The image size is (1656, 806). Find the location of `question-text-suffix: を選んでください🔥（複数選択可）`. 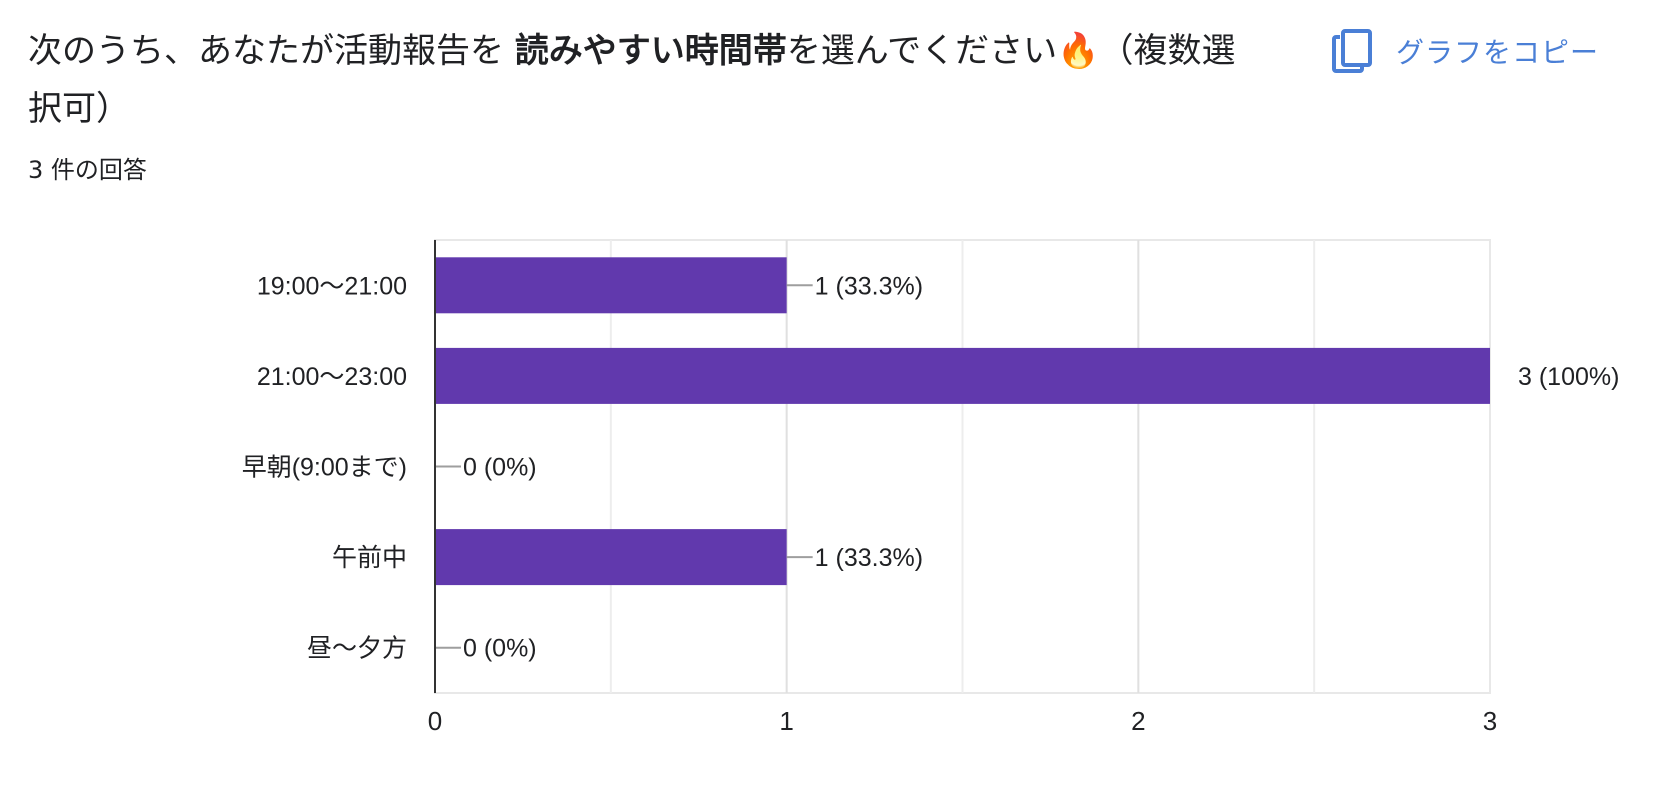

question-text-suffix: を選んでください🔥（複数選択可） is located at coordinates (632, 80).